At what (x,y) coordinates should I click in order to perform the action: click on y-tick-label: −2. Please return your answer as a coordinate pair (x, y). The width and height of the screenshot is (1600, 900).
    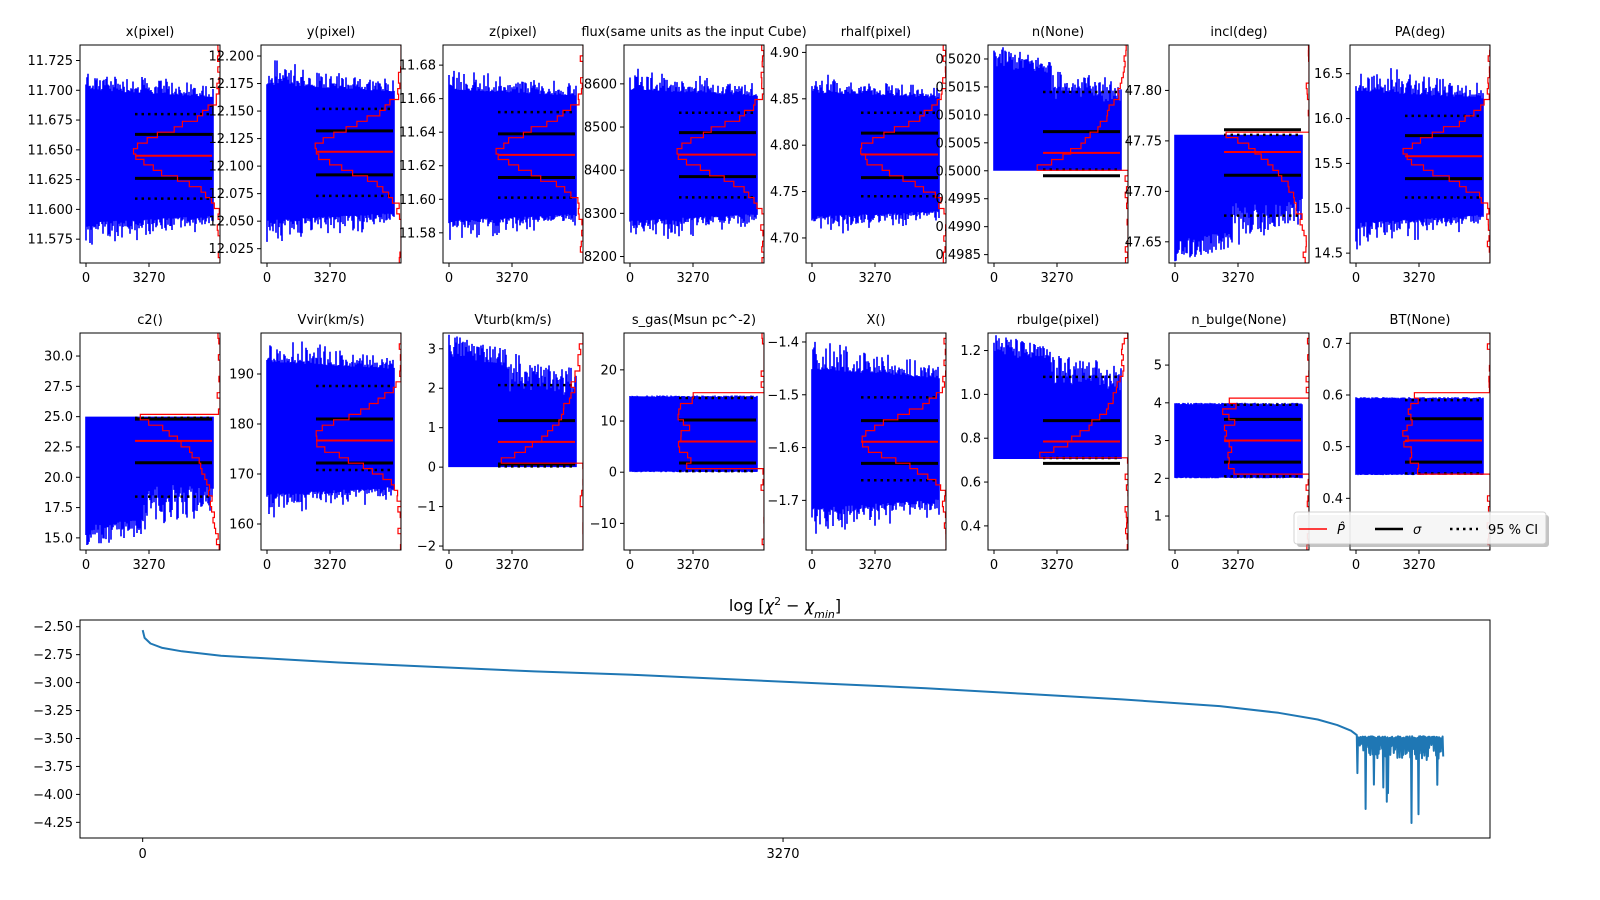
    Looking at the image, I should click on (426, 547).